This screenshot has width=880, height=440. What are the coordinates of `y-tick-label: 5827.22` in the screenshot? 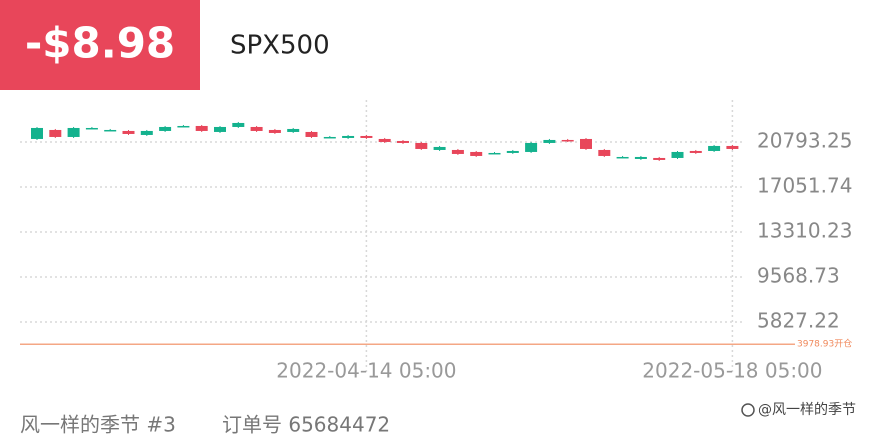 It's located at (798, 320).